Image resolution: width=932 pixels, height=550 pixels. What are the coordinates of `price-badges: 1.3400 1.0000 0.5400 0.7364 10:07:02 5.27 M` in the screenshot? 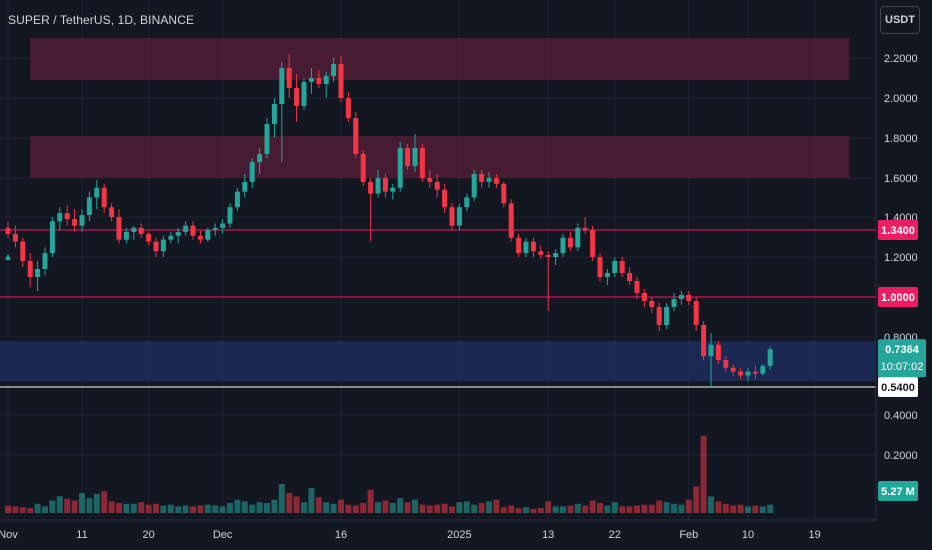 It's located at (902, 360).